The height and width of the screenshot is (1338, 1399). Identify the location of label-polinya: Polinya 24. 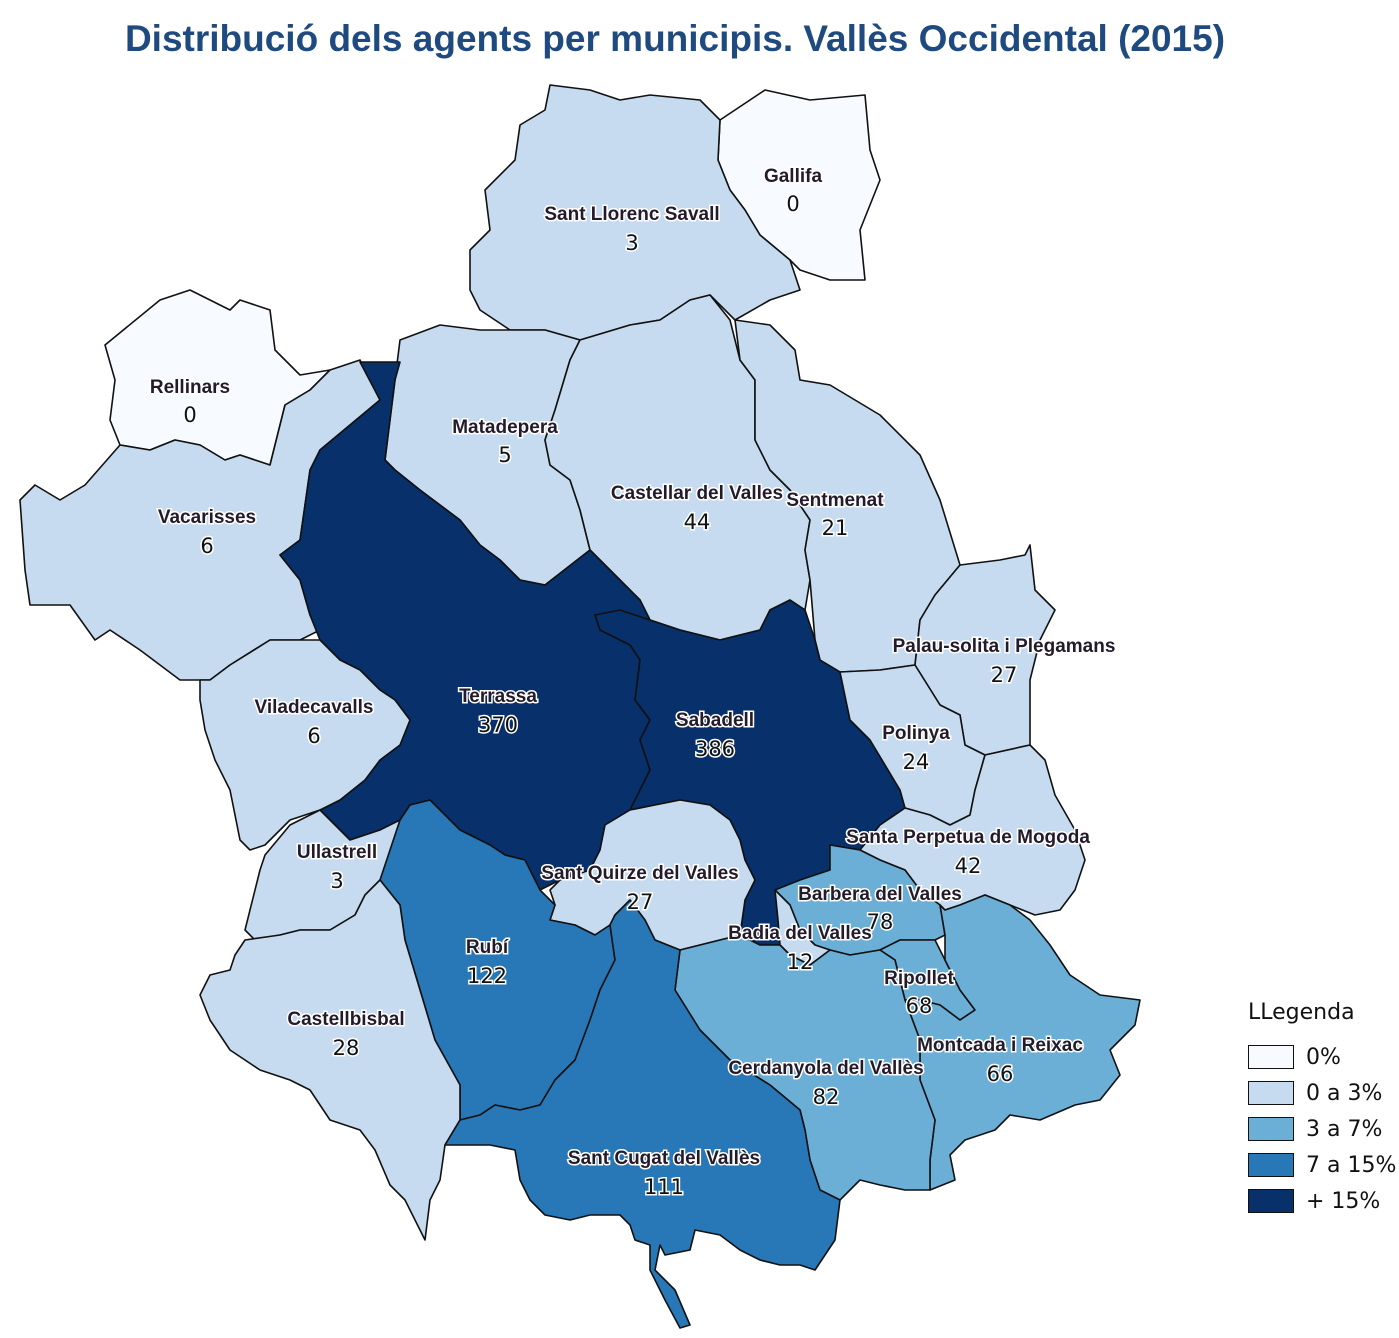
(916, 749).